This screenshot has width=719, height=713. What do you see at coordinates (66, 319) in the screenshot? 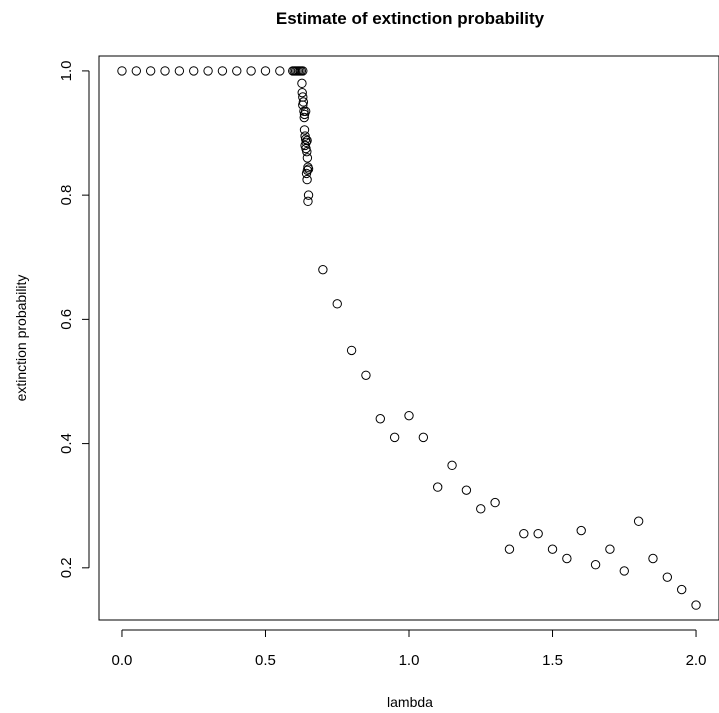
I see `y-tick-label: 0.6` at bounding box center [66, 319].